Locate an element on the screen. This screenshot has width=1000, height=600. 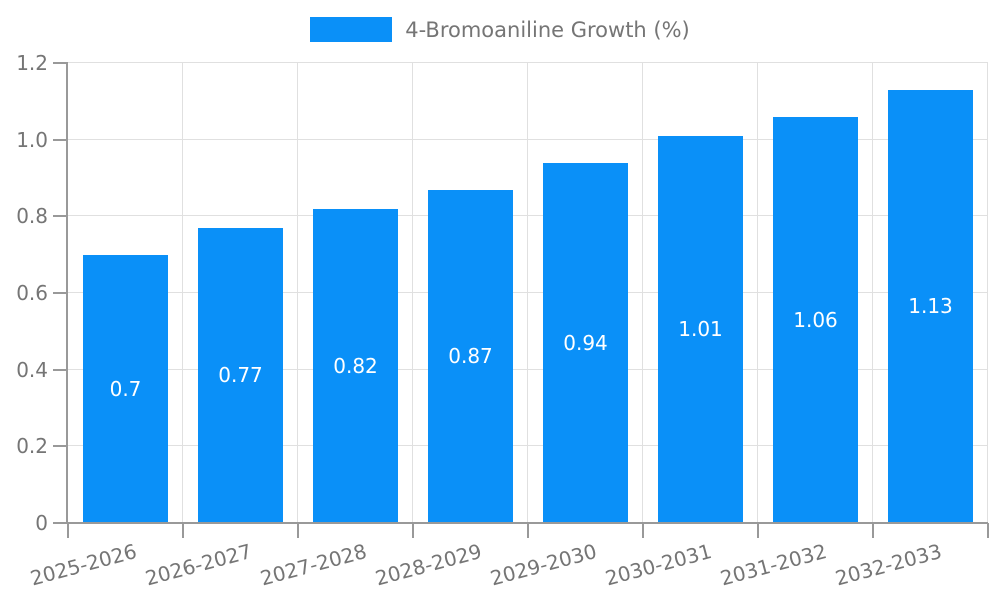
y-tick-label: 1.2 is located at coordinates (32, 63).